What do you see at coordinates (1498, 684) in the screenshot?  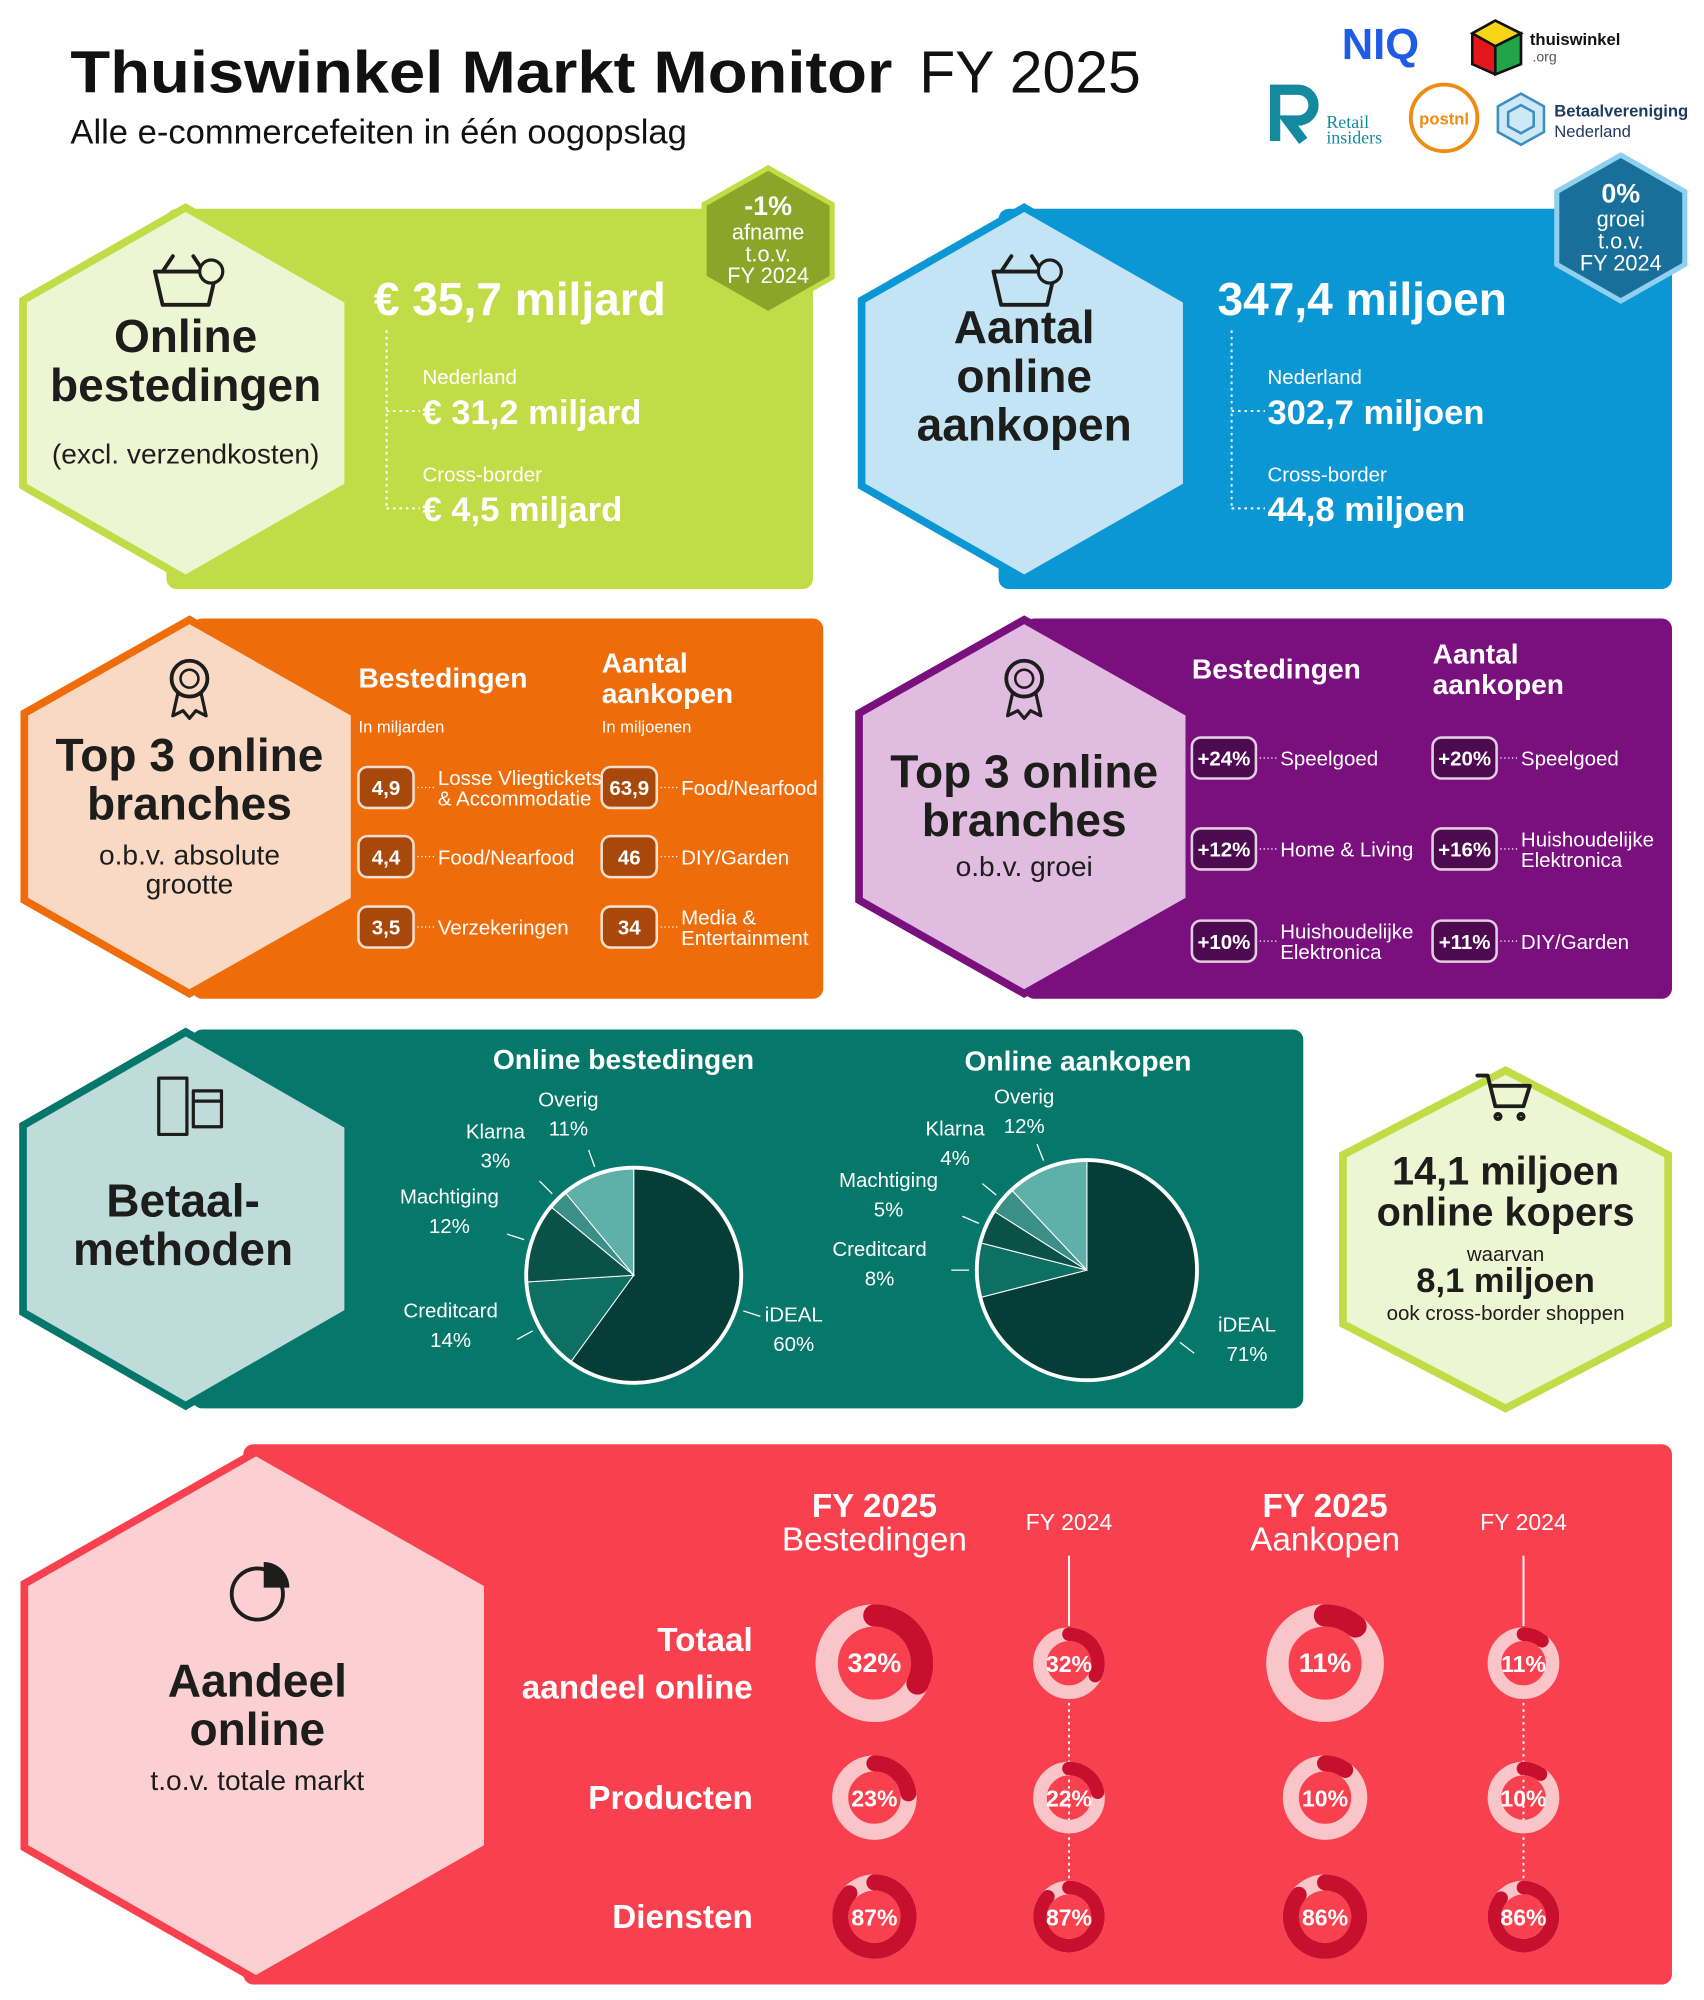 I see `column-header: aankopen` at bounding box center [1498, 684].